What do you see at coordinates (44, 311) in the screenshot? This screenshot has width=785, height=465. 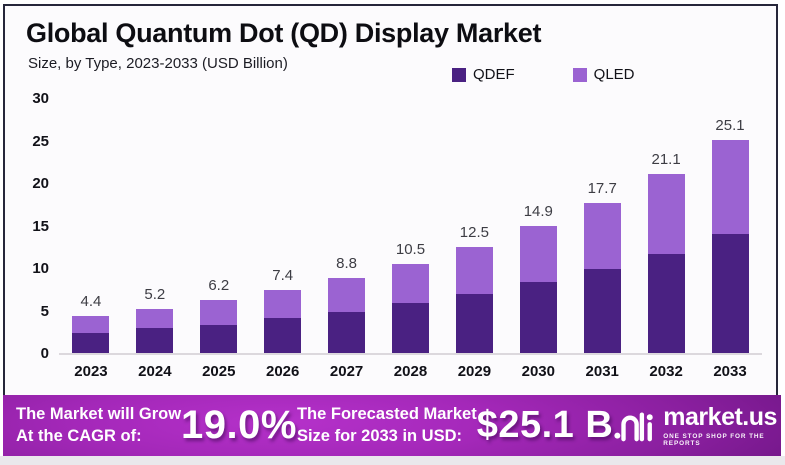 I see `y-tick-5: 5` at bounding box center [44, 311].